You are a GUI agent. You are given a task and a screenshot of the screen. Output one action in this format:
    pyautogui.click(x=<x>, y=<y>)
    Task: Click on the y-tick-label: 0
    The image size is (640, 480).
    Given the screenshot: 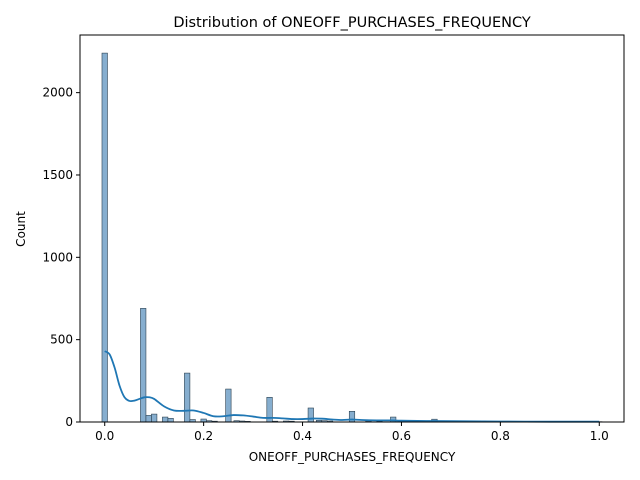 What is the action you would take?
    pyautogui.click(x=69, y=422)
    